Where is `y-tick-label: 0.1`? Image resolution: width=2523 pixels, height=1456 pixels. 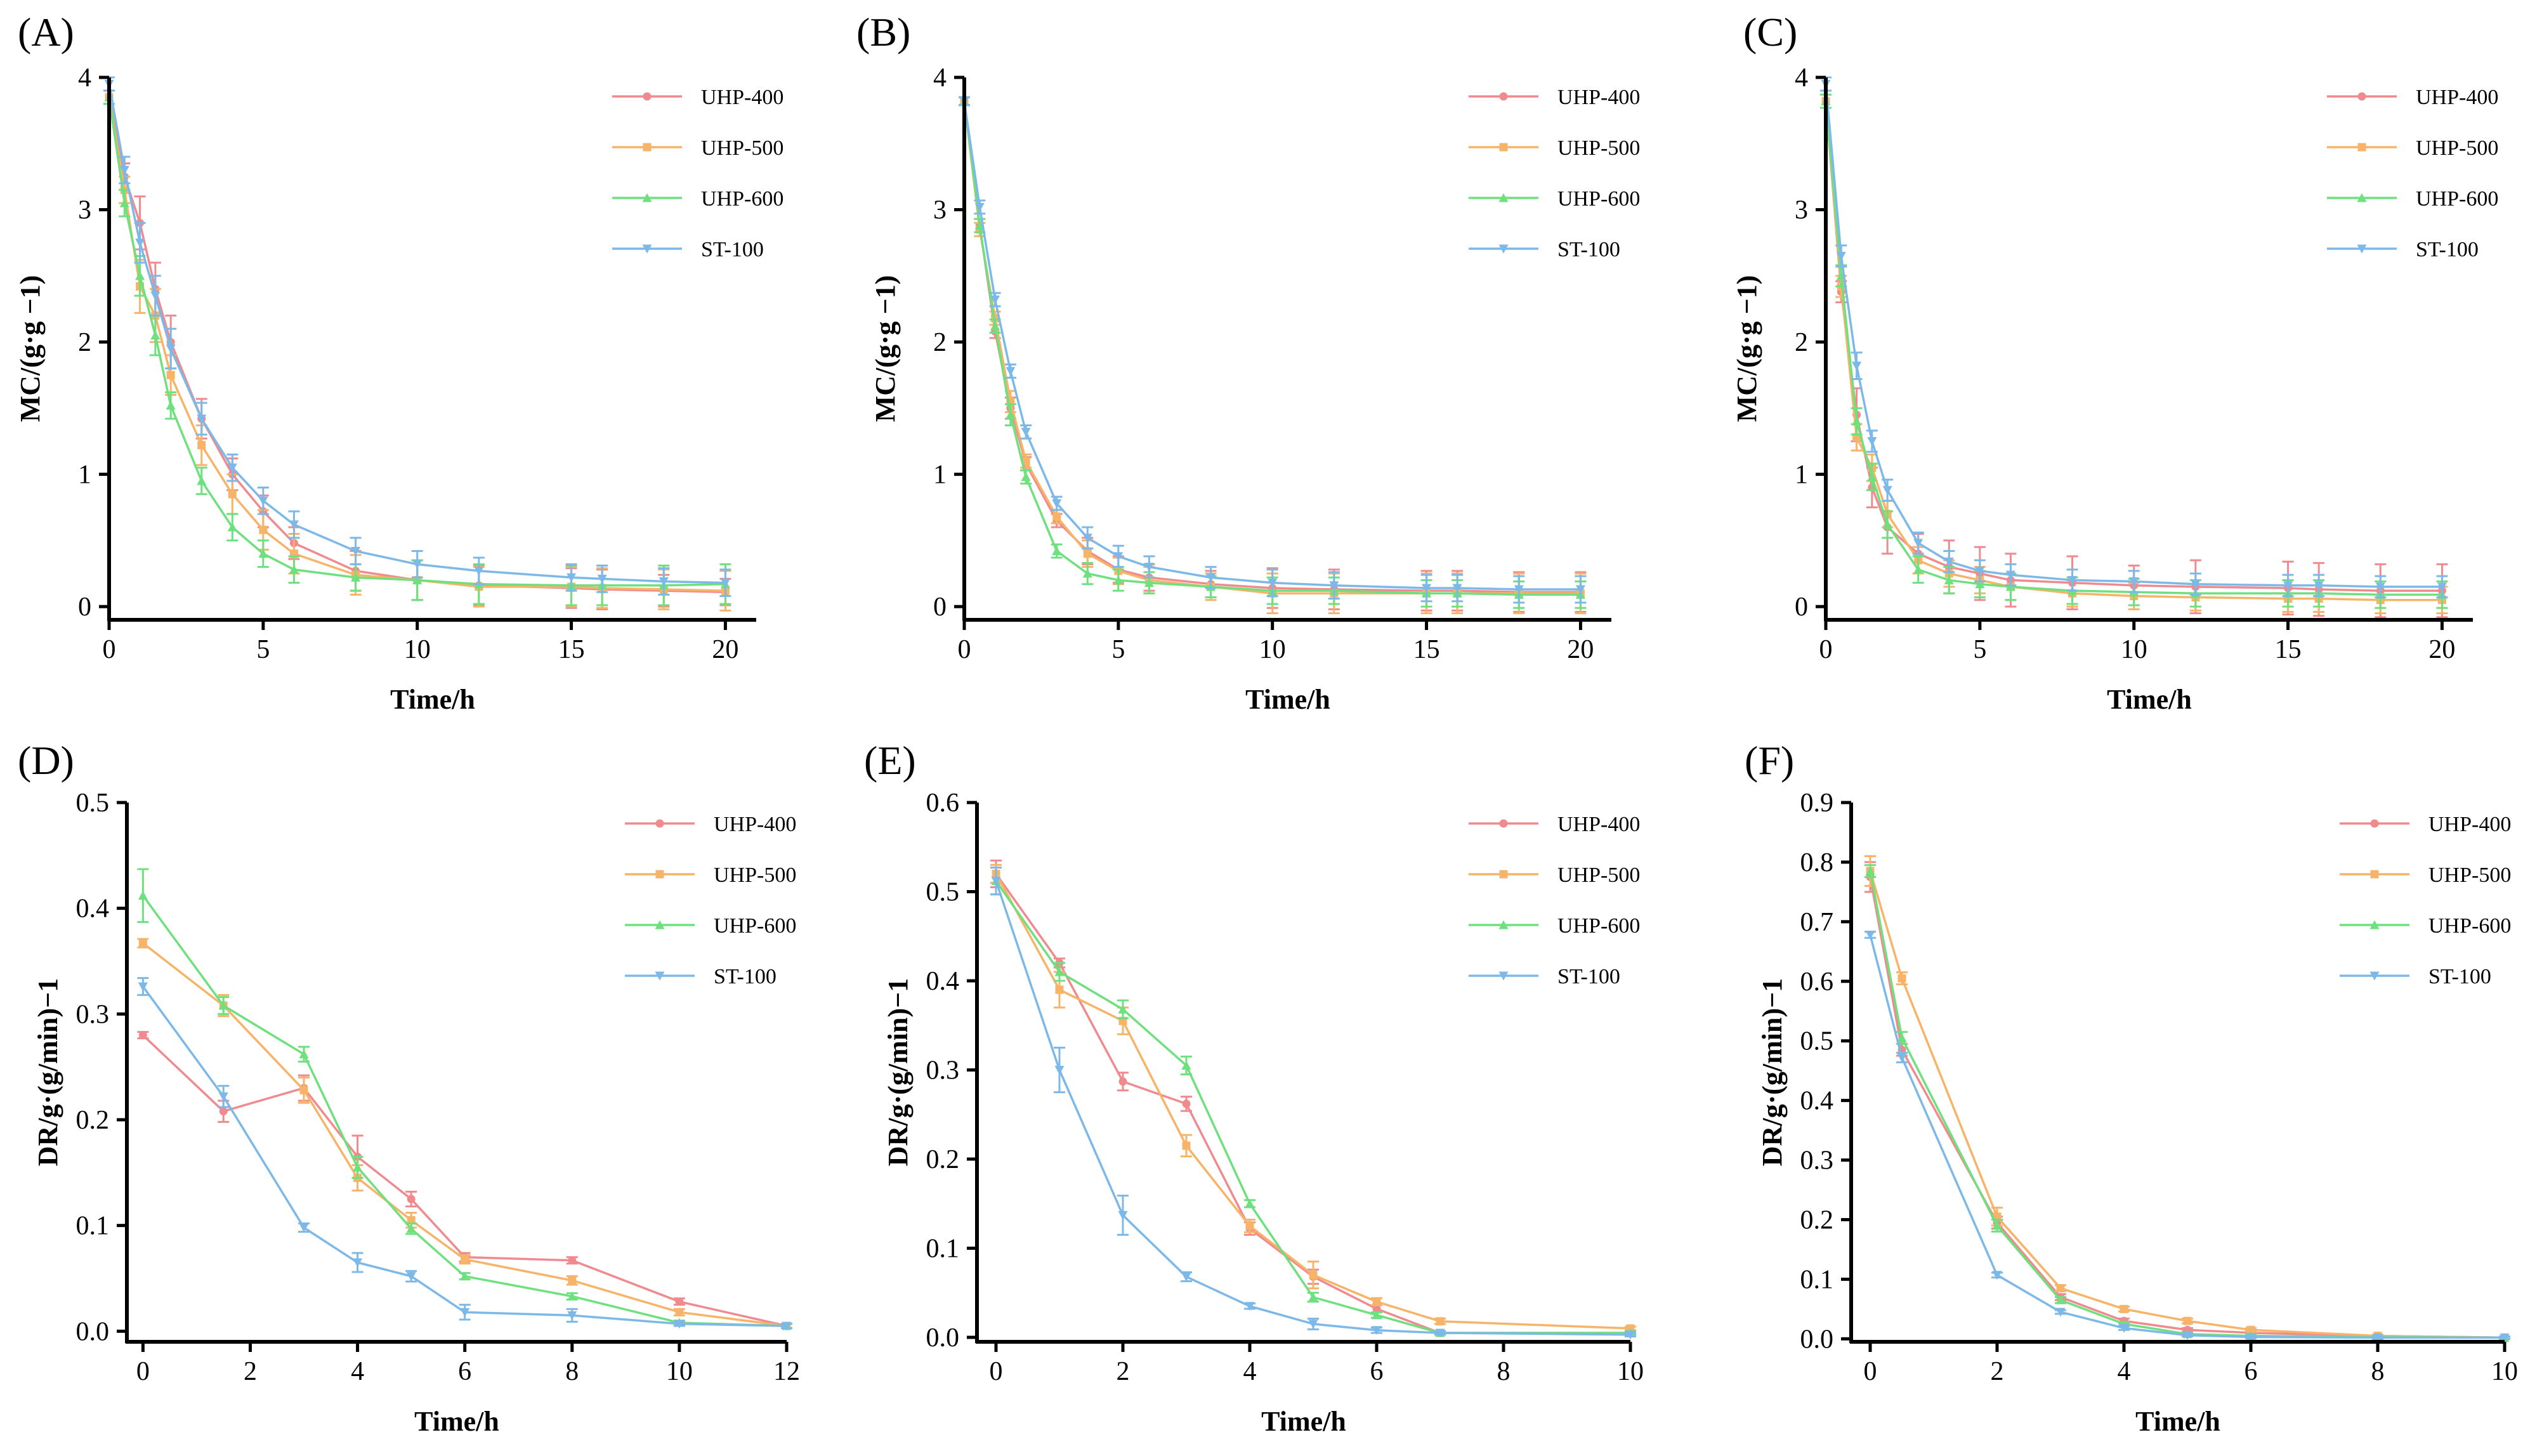
y-tick-label: 0.1 is located at coordinates (943, 1248).